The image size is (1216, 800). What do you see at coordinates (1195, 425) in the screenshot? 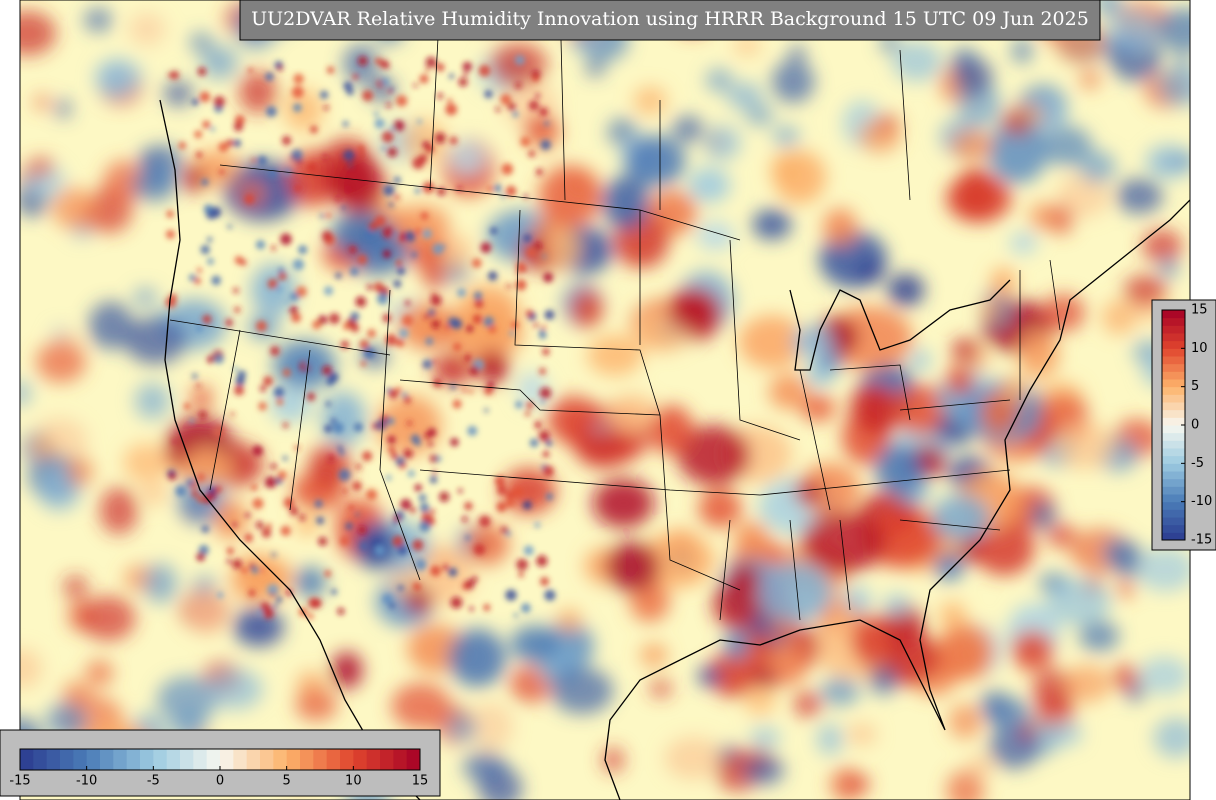
I see `colorbar-tick-label: 0` at bounding box center [1195, 425].